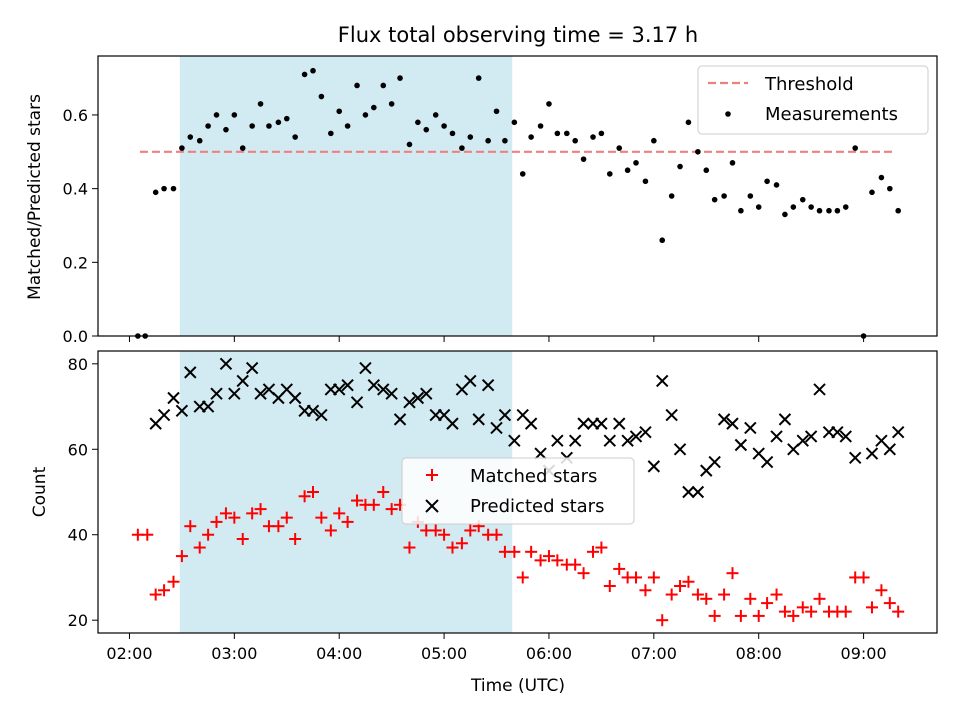 Image resolution: width=960 pixels, height=720 pixels. I want to click on top-span-rect, so click(346, 196).